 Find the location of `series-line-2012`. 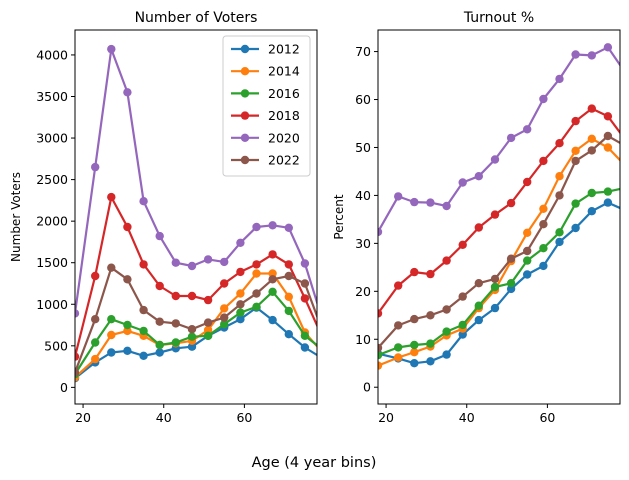

series-line-2012 is located at coordinates (196, 343).